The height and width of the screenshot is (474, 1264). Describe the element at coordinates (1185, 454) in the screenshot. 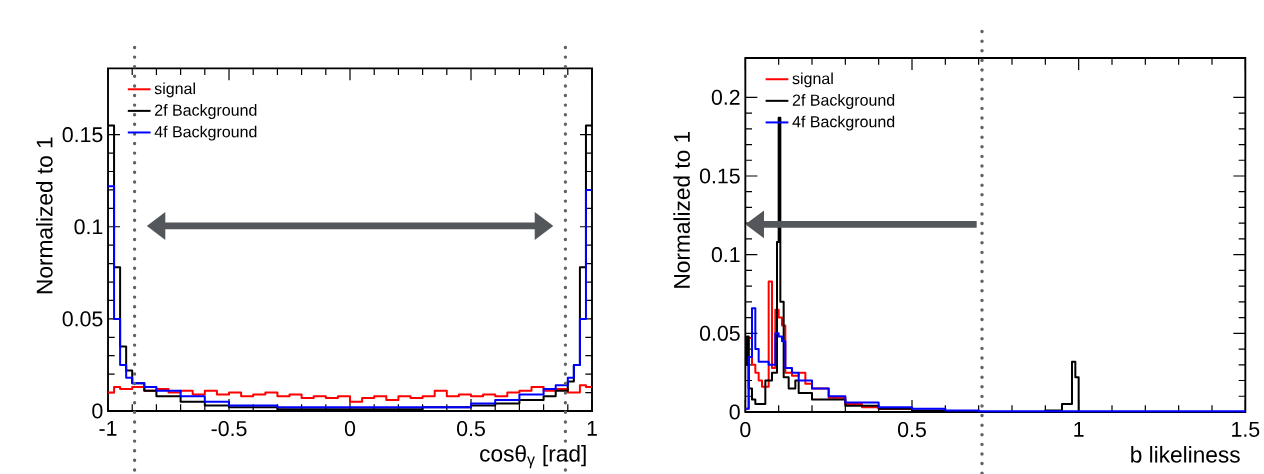

I see `x-axis-title: b likeliness` at that location.